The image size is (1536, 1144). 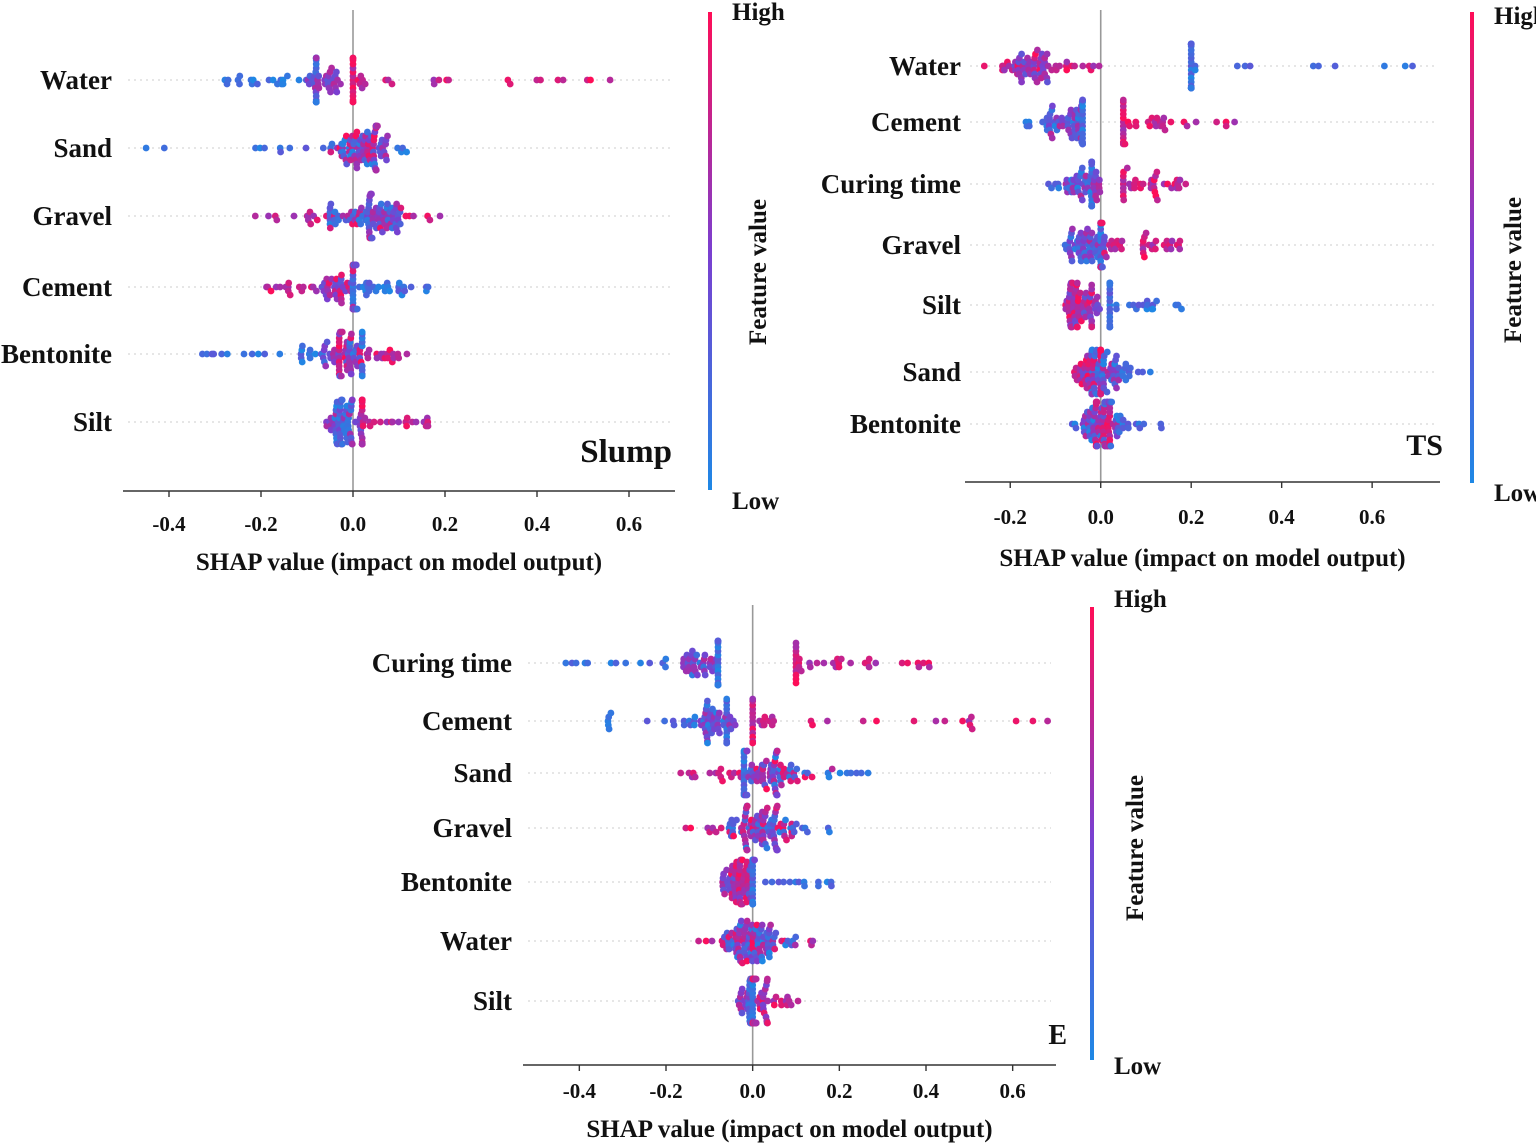 I want to click on feature-label: Gravel, so click(x=473, y=828).